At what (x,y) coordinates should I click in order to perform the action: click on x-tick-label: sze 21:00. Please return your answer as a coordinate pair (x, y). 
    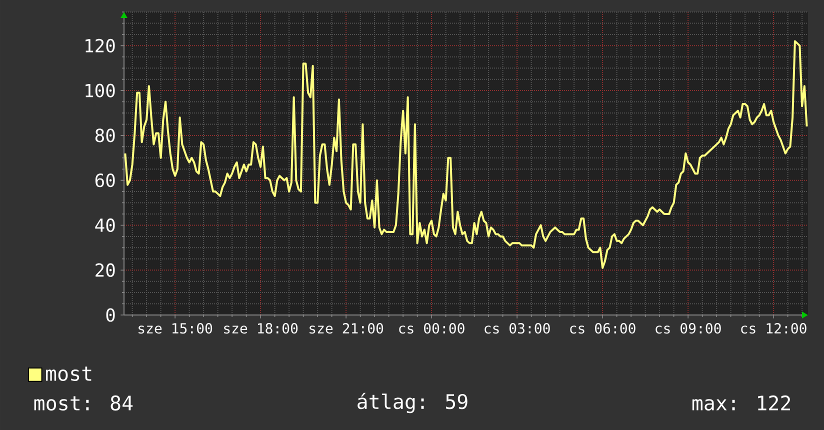
    Looking at the image, I should click on (347, 328).